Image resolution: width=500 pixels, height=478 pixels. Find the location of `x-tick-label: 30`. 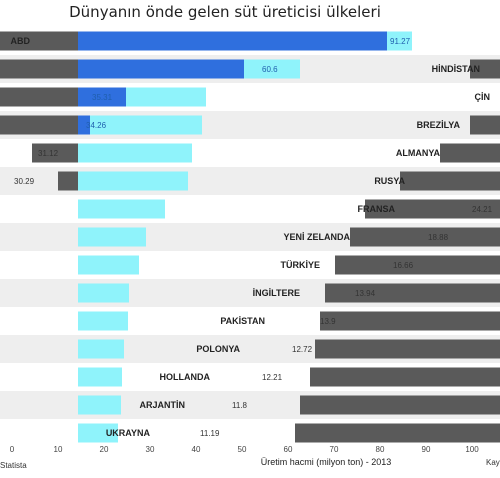

x-tick-label: 30 is located at coordinates (150, 449).